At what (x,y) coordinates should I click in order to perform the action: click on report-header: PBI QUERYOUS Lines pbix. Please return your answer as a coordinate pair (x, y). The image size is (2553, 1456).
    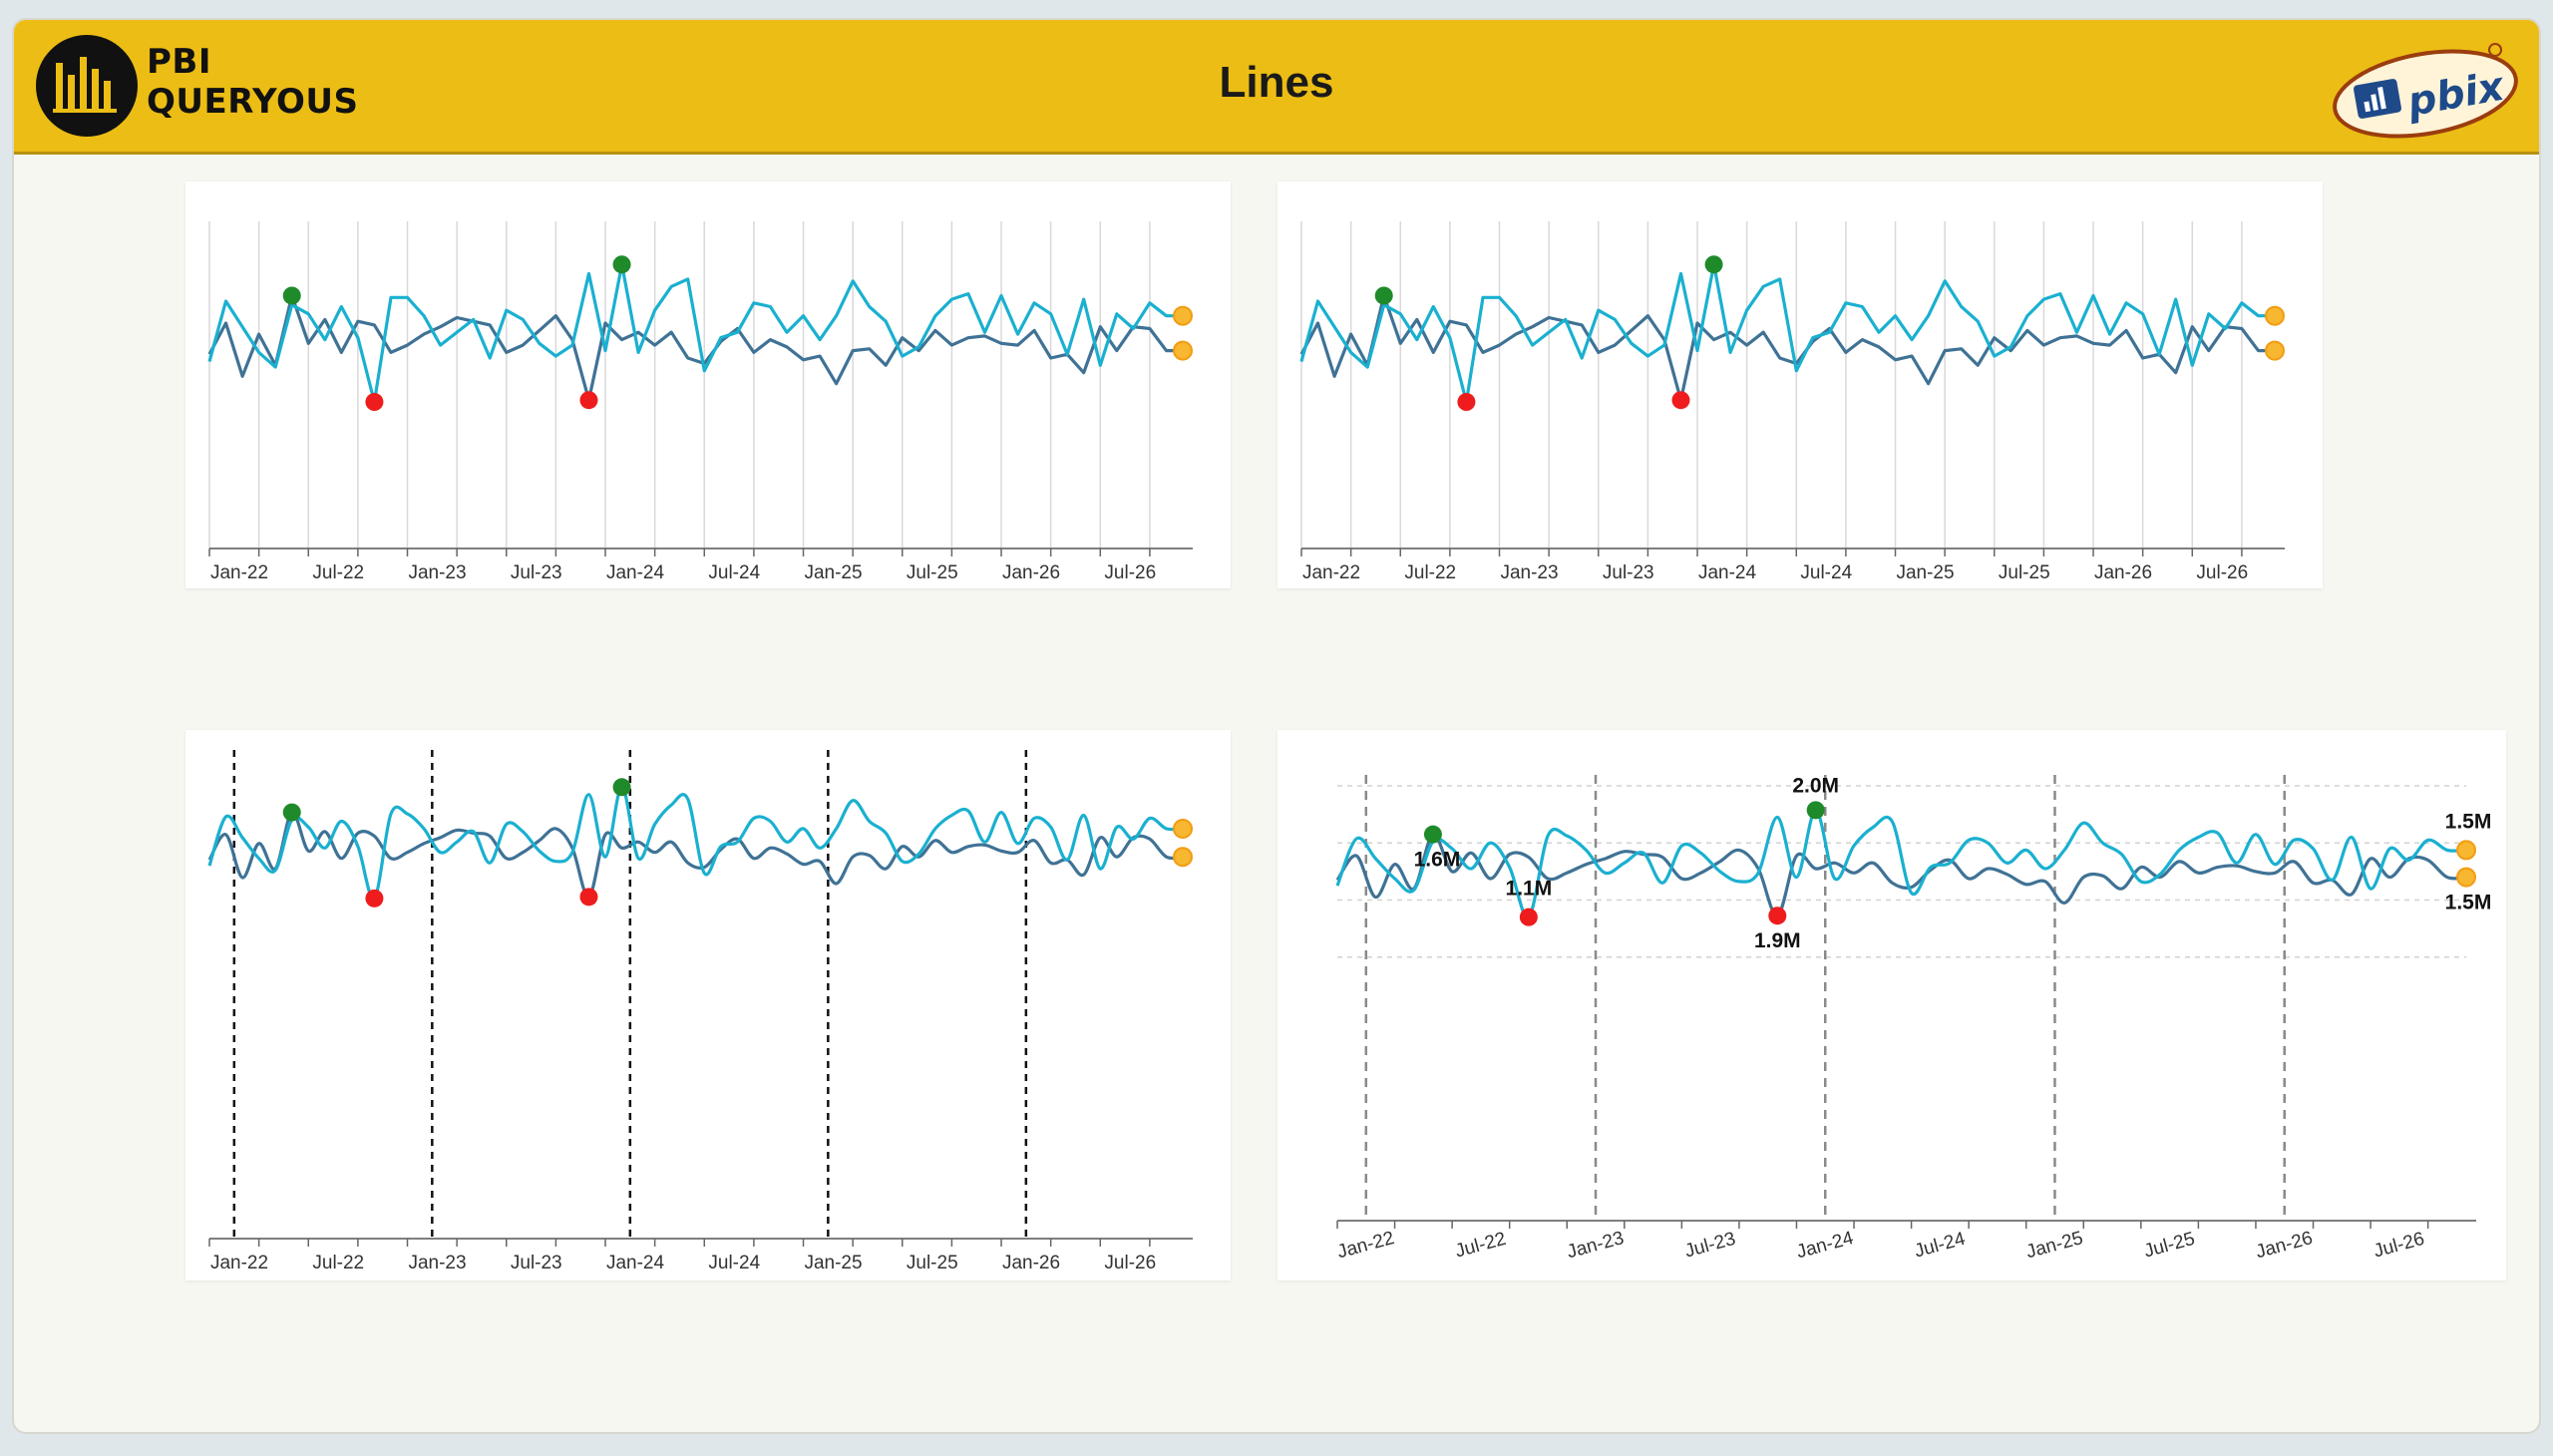
    Looking at the image, I should click on (1276, 87).